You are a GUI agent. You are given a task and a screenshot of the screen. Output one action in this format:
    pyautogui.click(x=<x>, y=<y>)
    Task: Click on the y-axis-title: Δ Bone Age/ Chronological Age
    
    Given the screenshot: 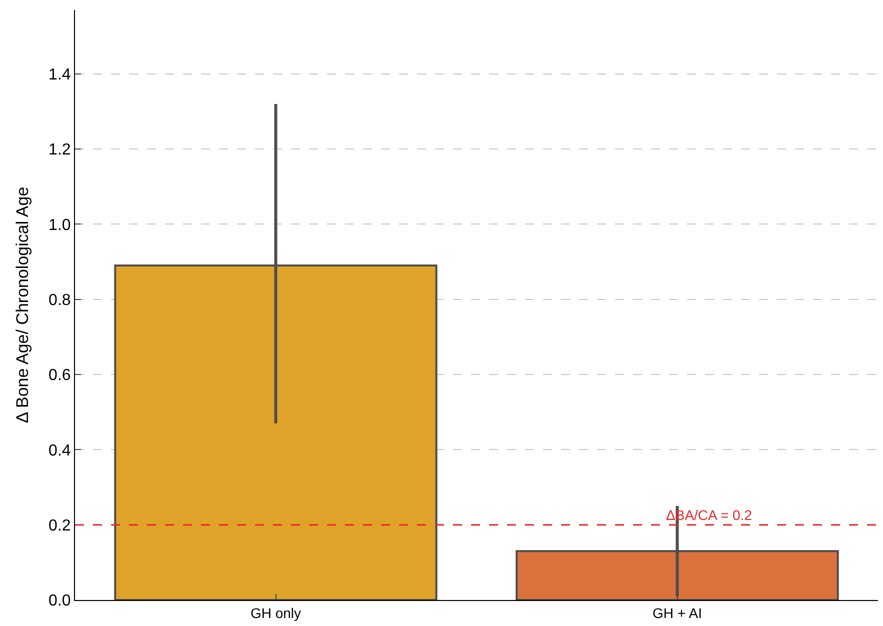 What is the action you would take?
    pyautogui.click(x=22, y=305)
    